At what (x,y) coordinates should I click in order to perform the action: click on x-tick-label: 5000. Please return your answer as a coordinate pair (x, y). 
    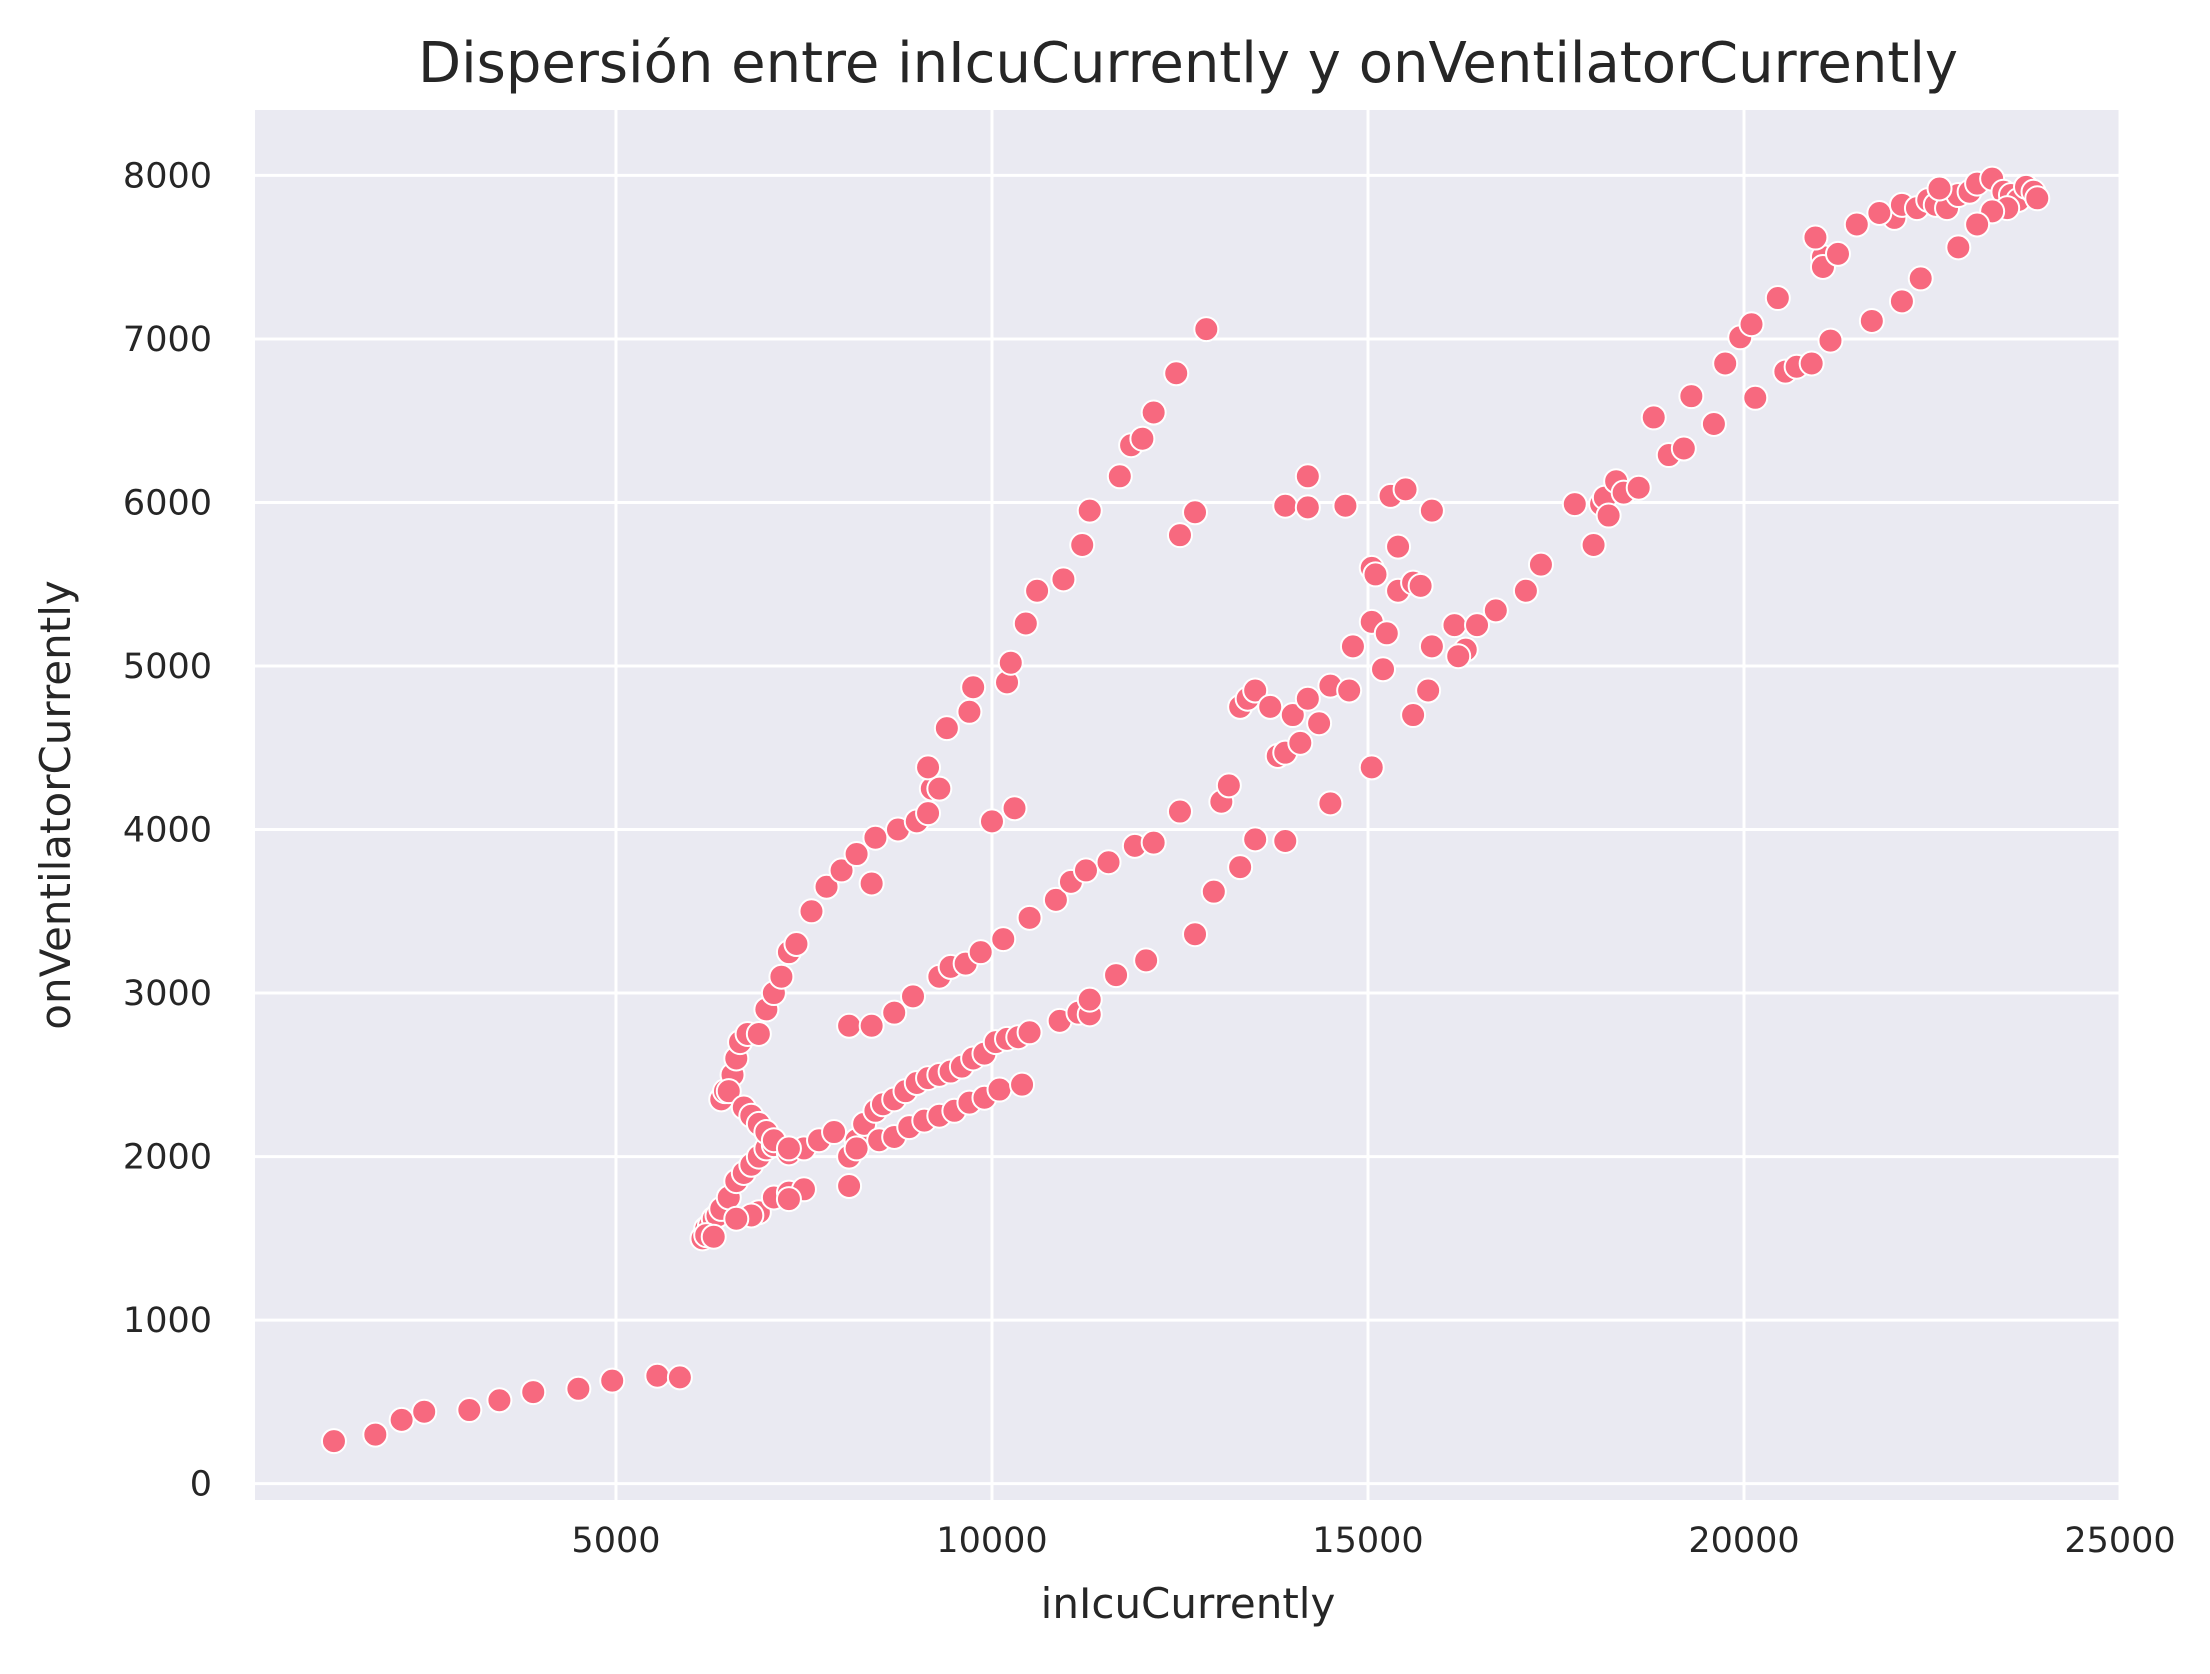
    Looking at the image, I should click on (615, 1541).